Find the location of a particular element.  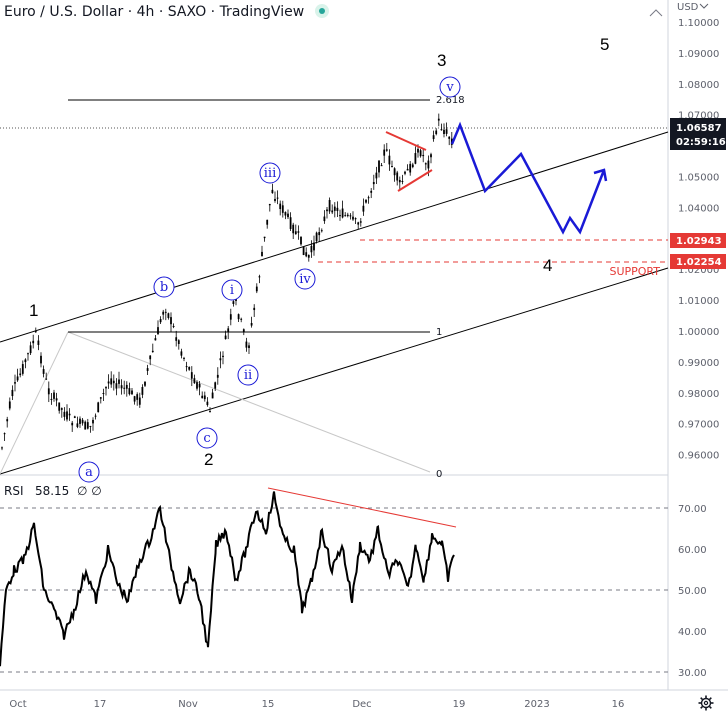

price-tick-label: 0.98000 is located at coordinates (698, 394).